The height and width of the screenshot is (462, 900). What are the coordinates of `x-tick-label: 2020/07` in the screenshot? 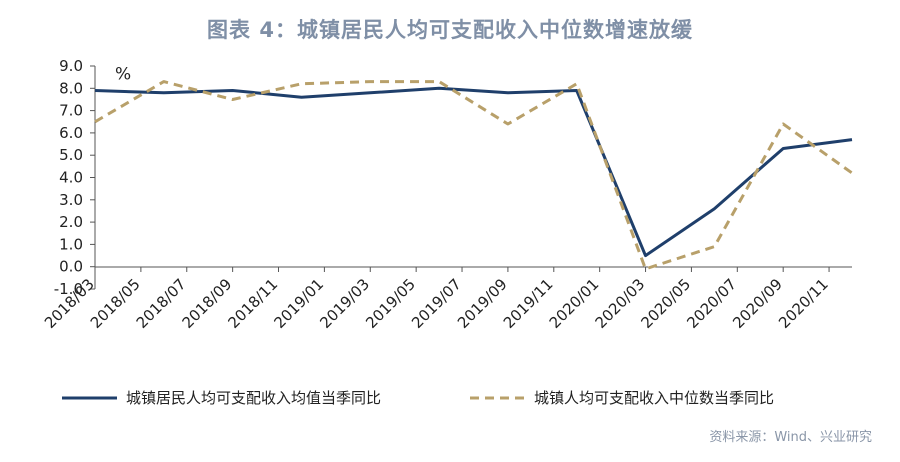 It's located at (711, 303).